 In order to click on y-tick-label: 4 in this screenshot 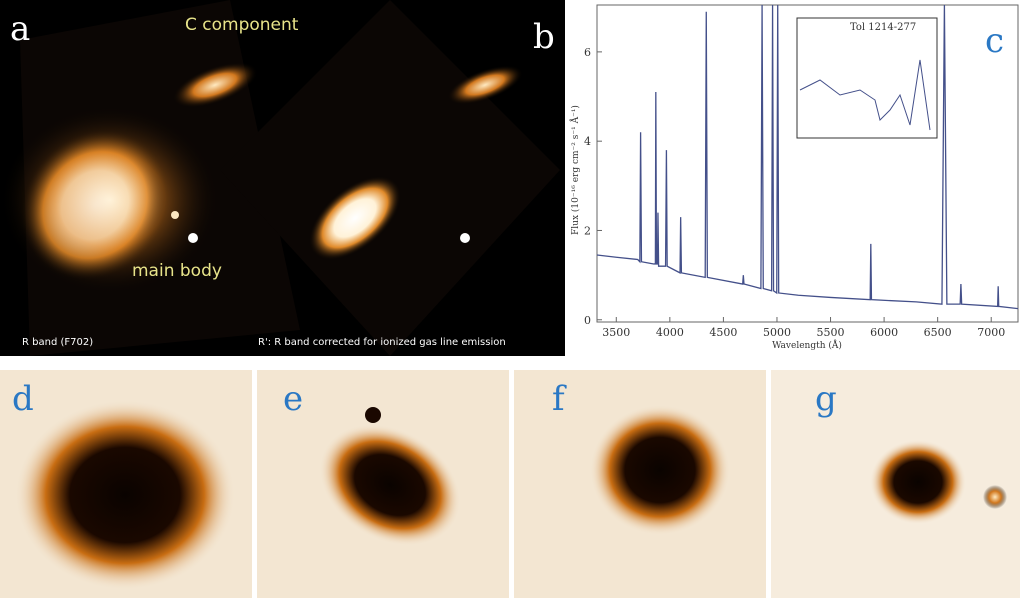, I will do `click(587, 141)`.